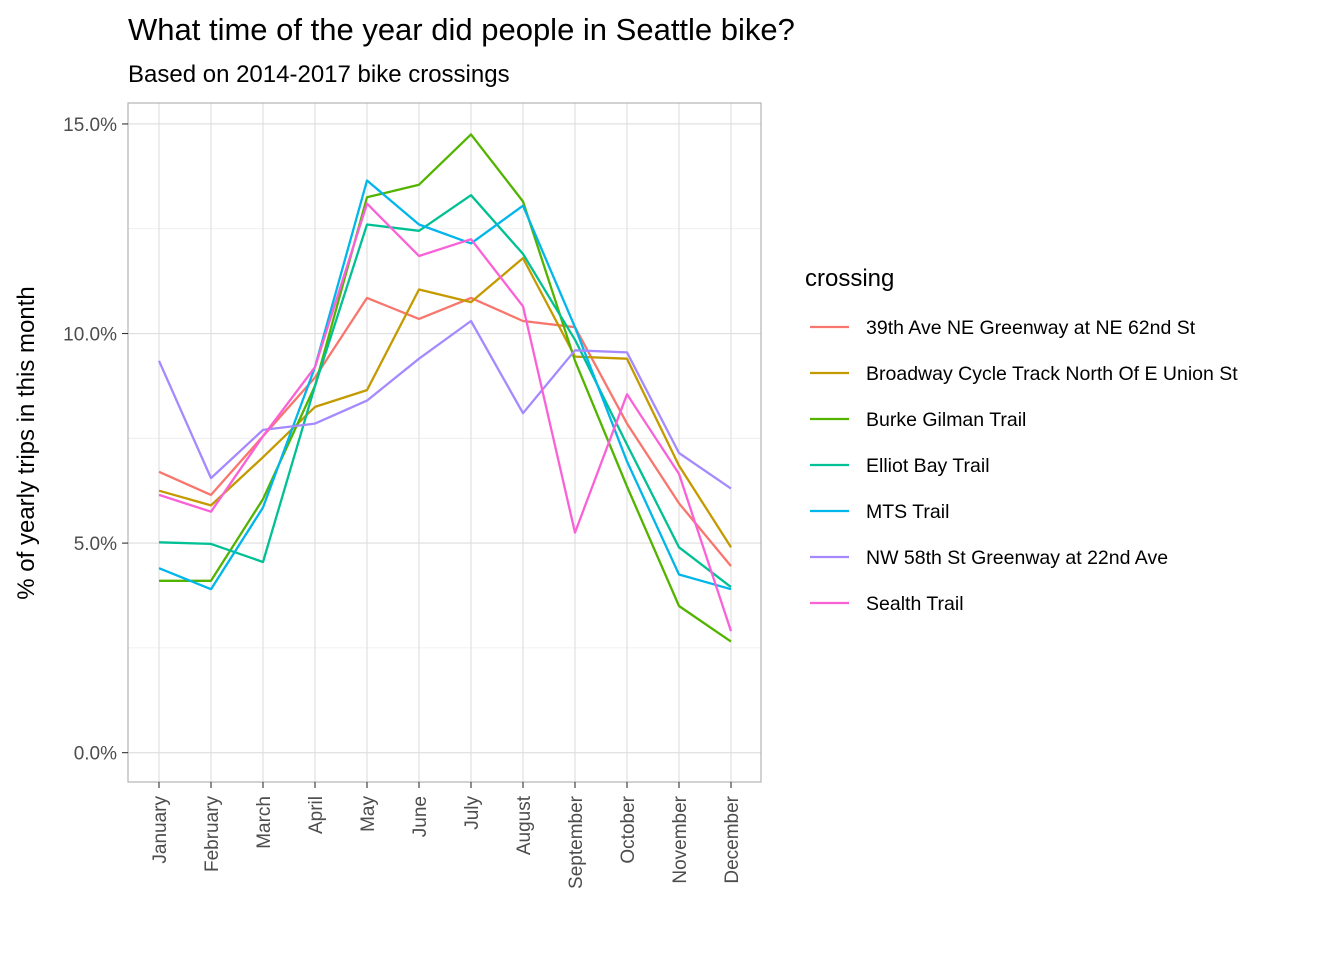 Image resolution: width=1344 pixels, height=960 pixels. I want to click on x-tick-label: February, so click(212, 834).